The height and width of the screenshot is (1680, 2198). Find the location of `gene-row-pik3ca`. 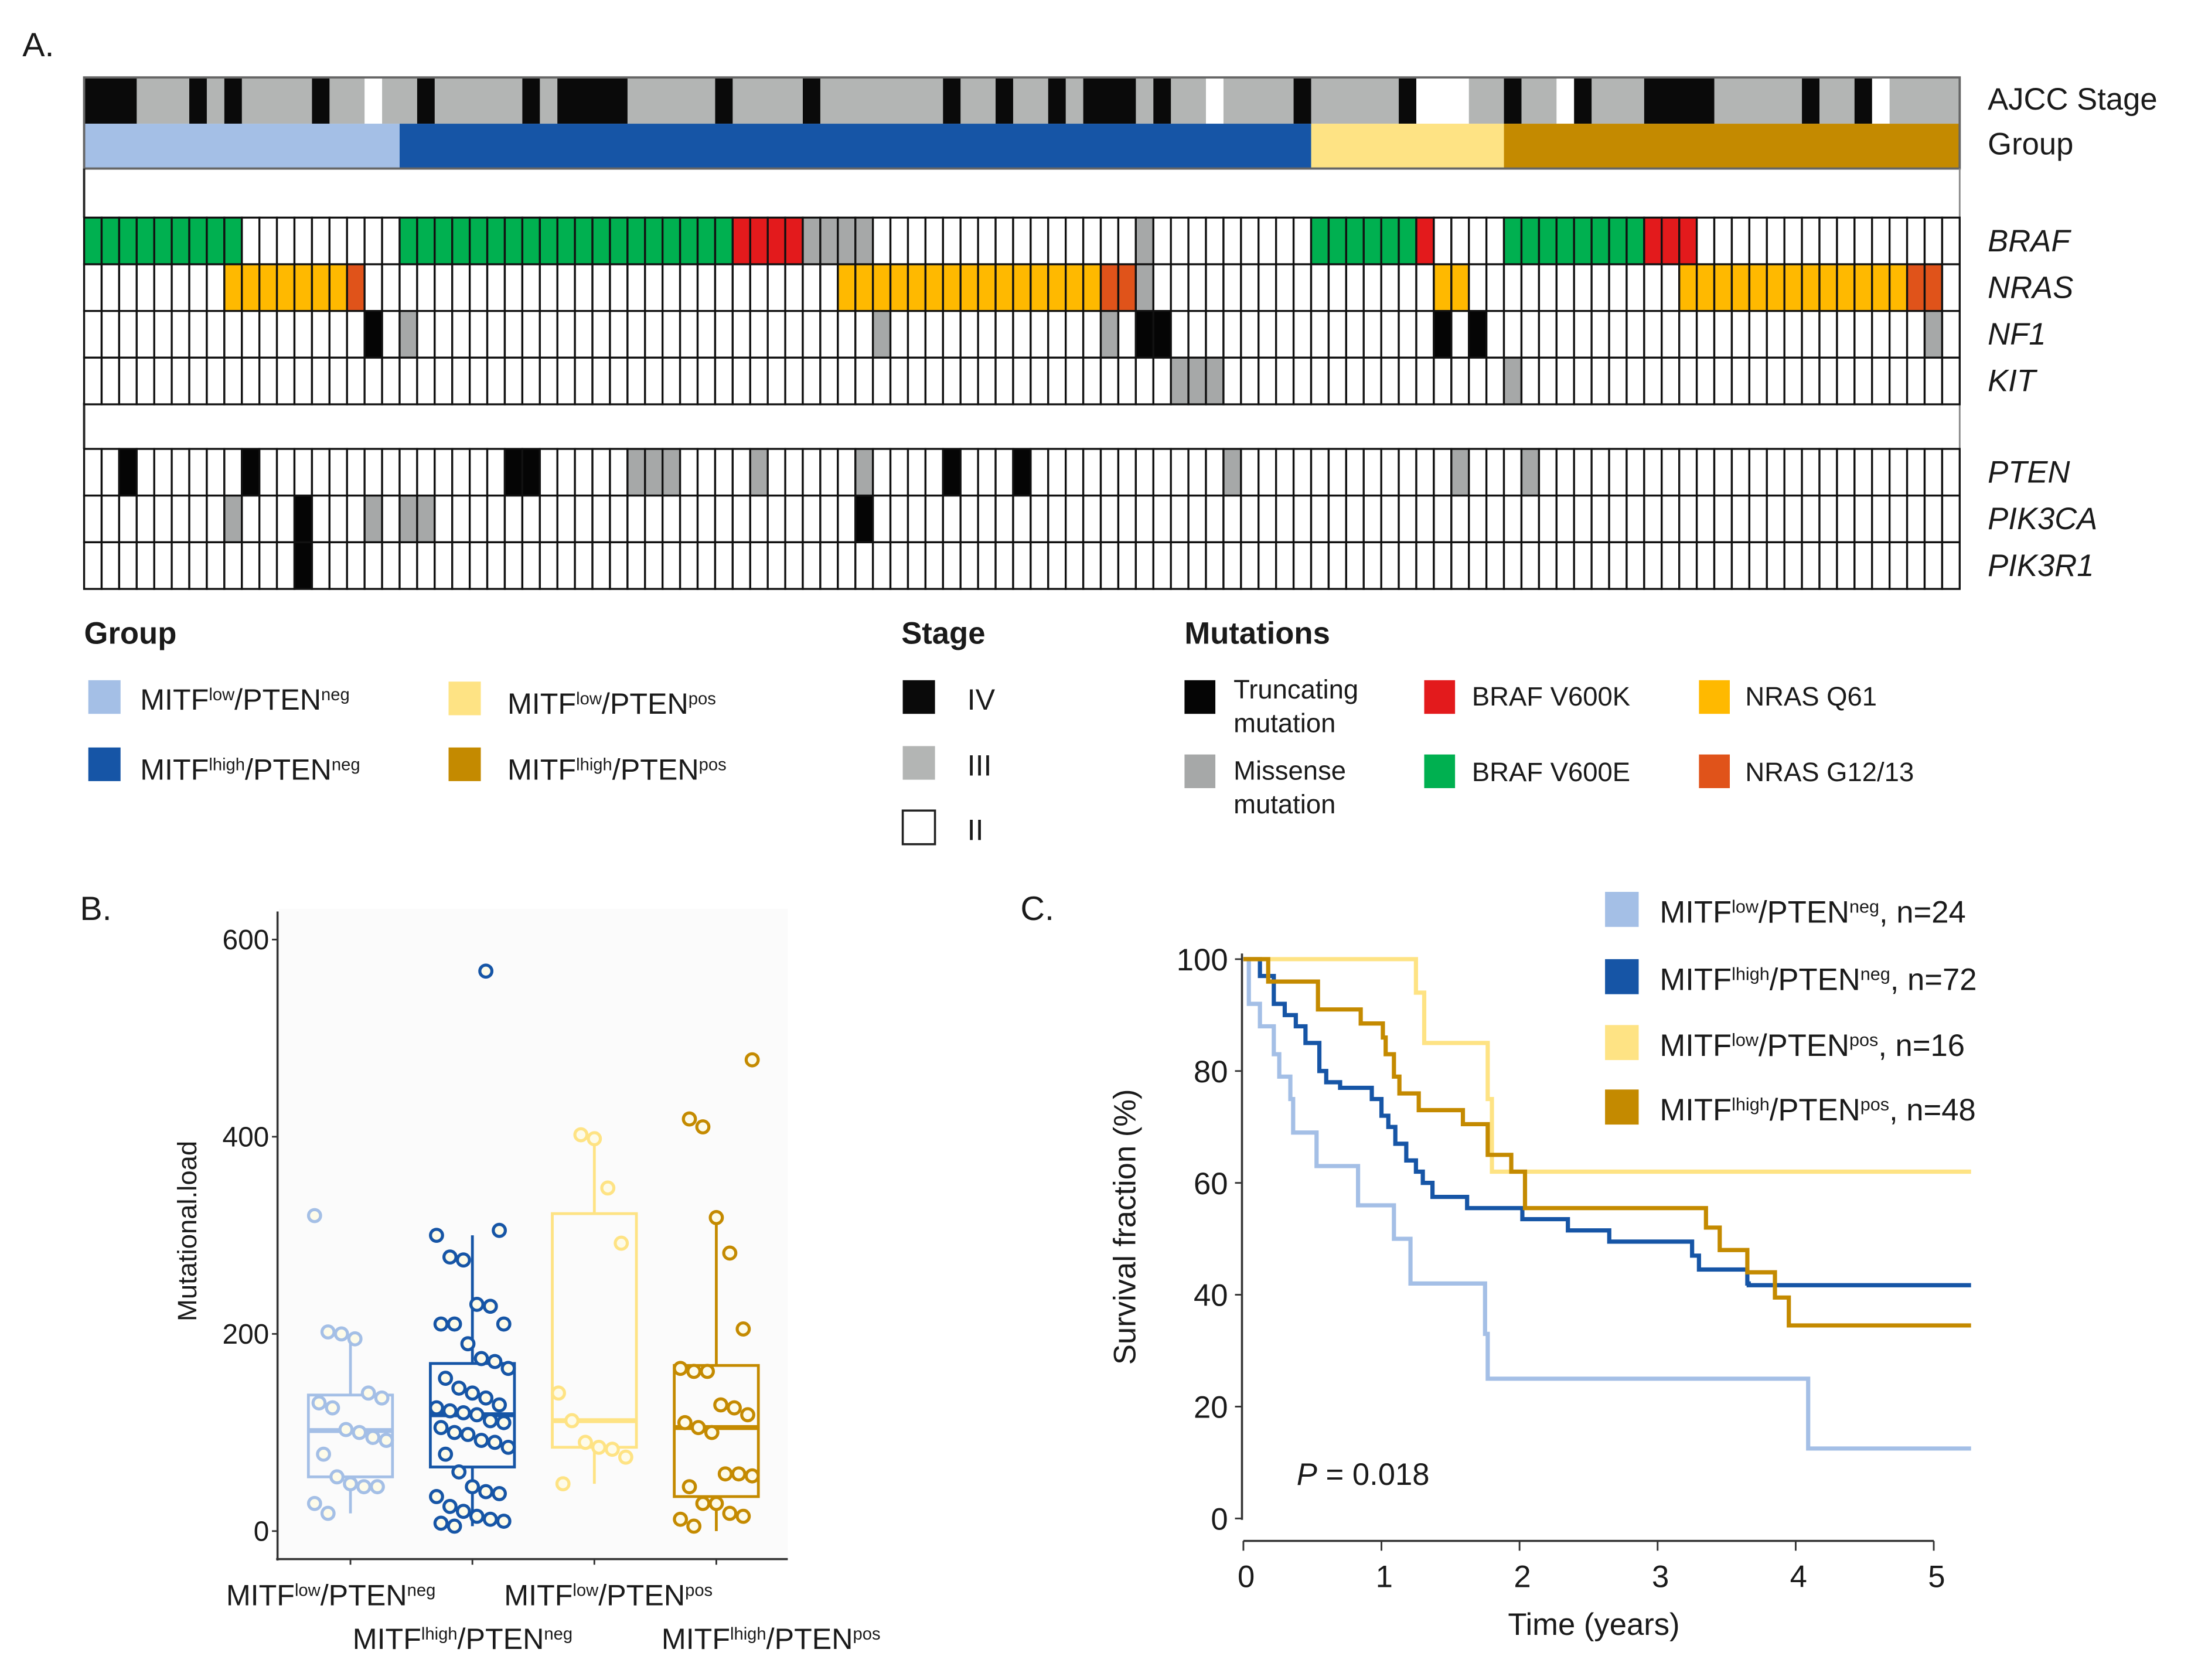

gene-row-pik3ca is located at coordinates (1022, 519).